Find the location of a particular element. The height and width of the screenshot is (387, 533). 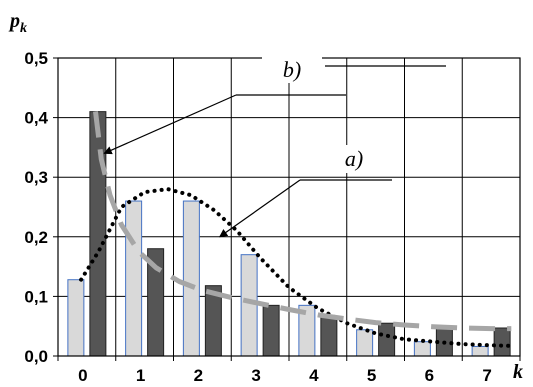

y-tick-label: 0,5 is located at coordinates (36, 58).